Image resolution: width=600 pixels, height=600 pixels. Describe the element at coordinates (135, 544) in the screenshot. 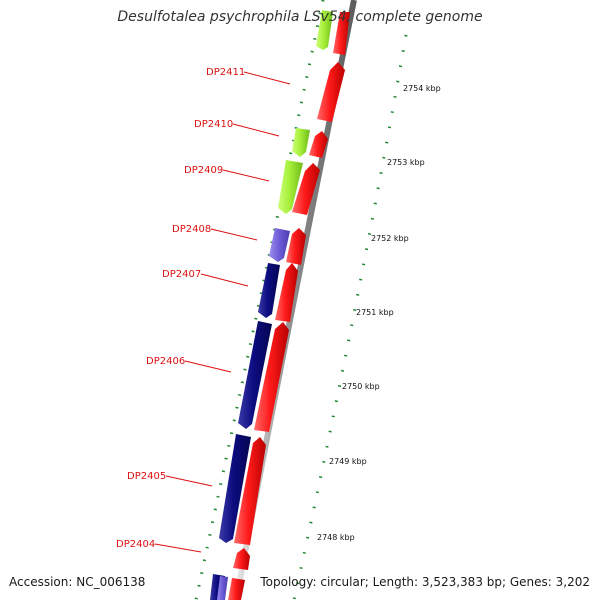

I see `gene-label-dp2404: DP2404` at that location.